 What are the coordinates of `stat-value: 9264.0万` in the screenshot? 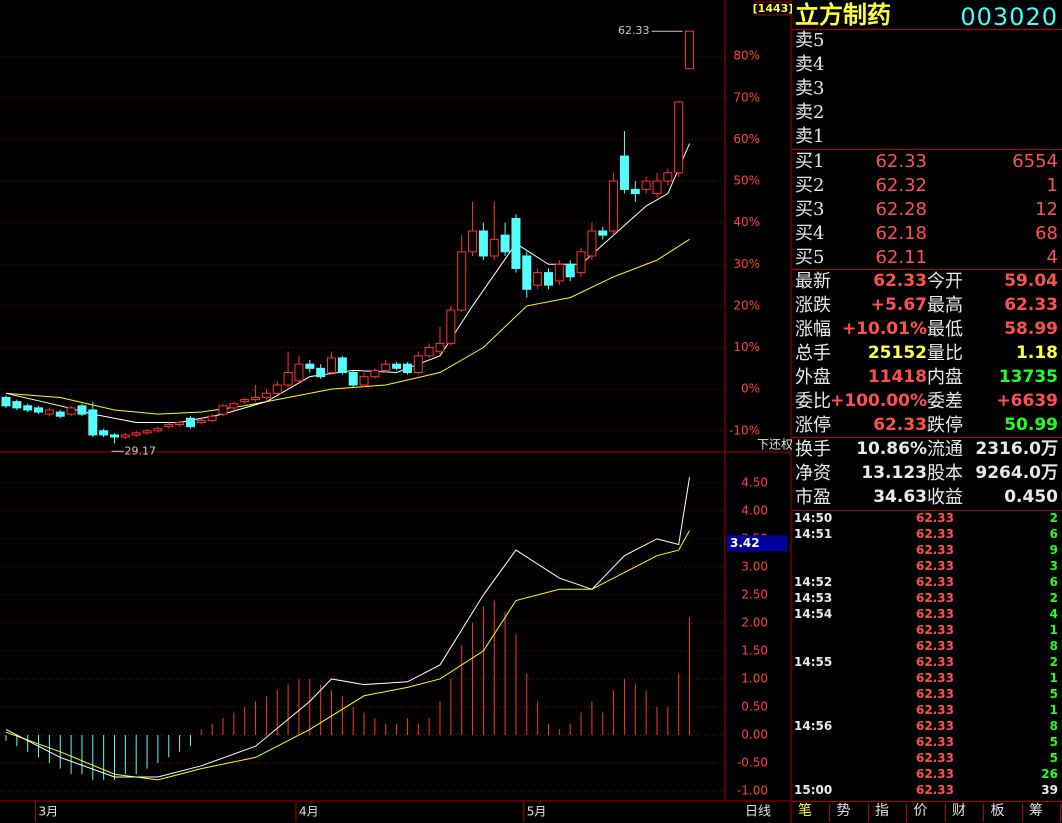 It's located at (1016, 473).